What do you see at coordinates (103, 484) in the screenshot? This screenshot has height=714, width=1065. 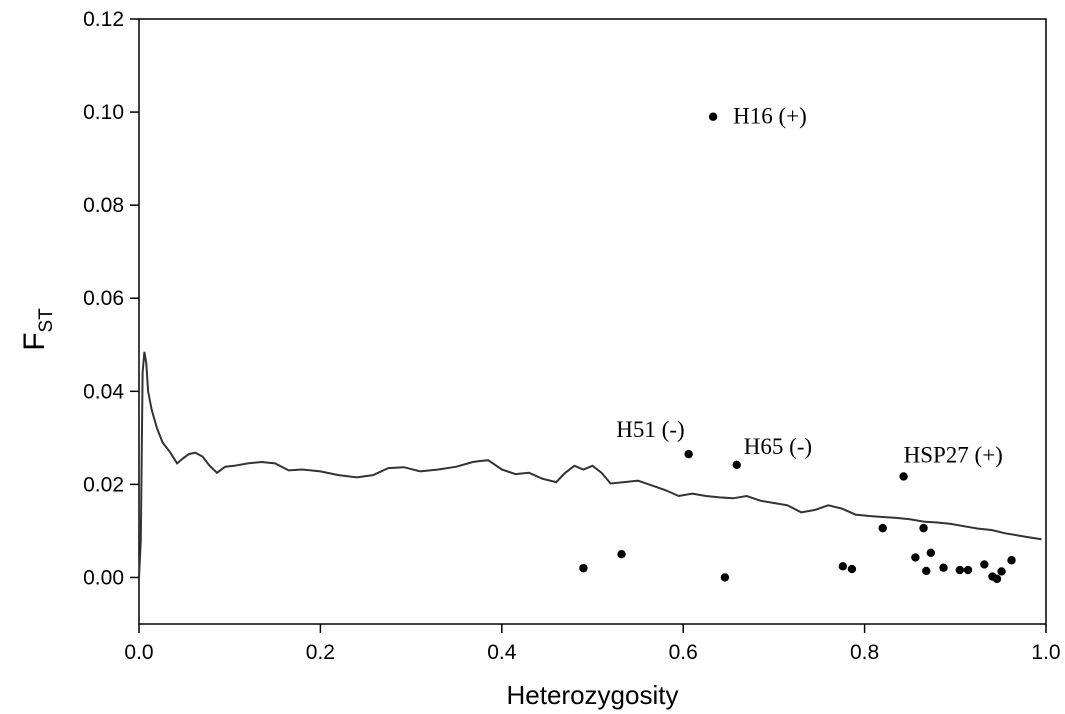 I see `y-tick-label: 0.02` at bounding box center [103, 484].